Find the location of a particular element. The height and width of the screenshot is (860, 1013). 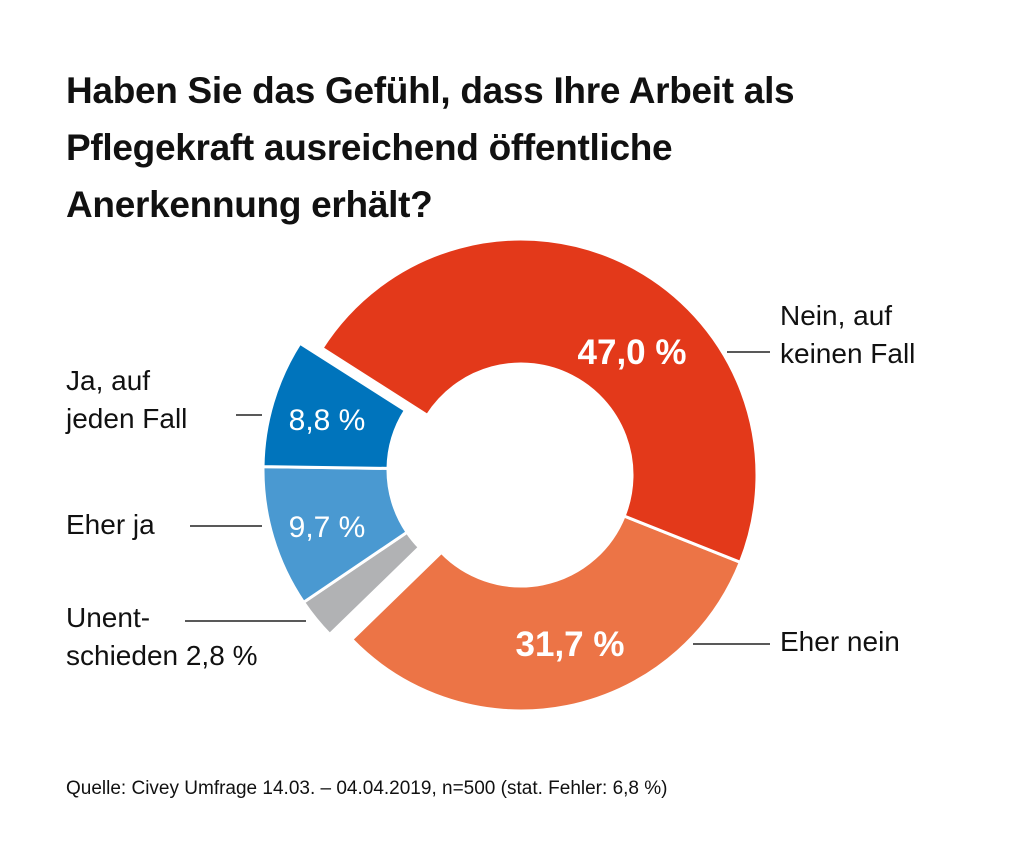

label-nein-keinen-fall: Nein, auf keinen Fall is located at coordinates (847, 335).